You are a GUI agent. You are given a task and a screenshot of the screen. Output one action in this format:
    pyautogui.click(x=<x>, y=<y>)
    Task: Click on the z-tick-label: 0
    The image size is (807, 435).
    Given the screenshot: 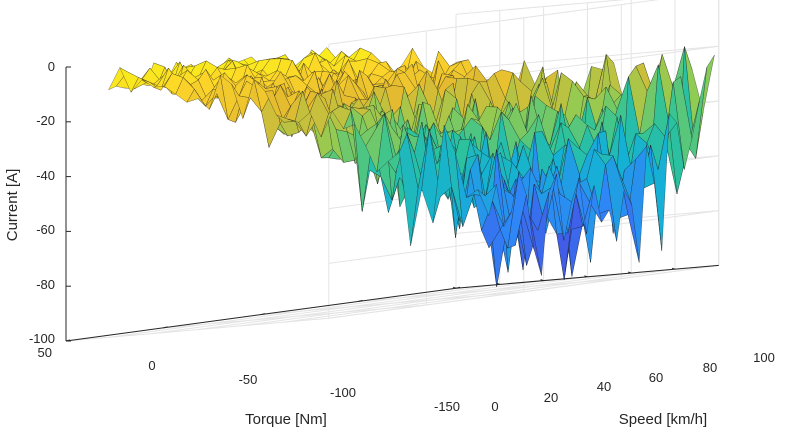 What is the action you would take?
    pyautogui.click(x=51, y=66)
    